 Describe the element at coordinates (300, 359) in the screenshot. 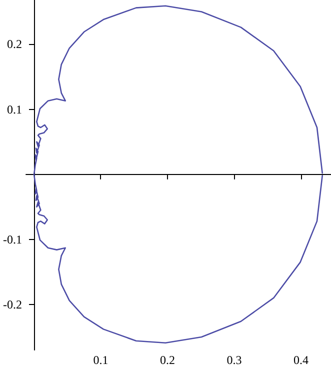

I see `x-tick-label: 0.4` at that location.